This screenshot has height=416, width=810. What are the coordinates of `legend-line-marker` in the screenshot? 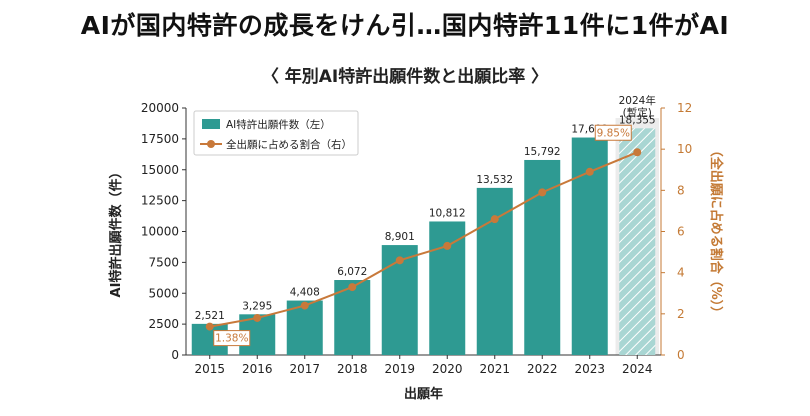 It's located at (211, 144).